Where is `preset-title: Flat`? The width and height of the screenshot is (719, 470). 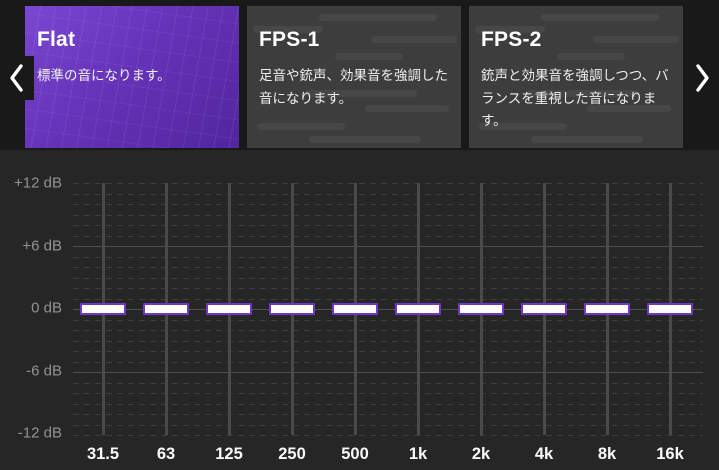
preset-title: Flat is located at coordinates (56, 39).